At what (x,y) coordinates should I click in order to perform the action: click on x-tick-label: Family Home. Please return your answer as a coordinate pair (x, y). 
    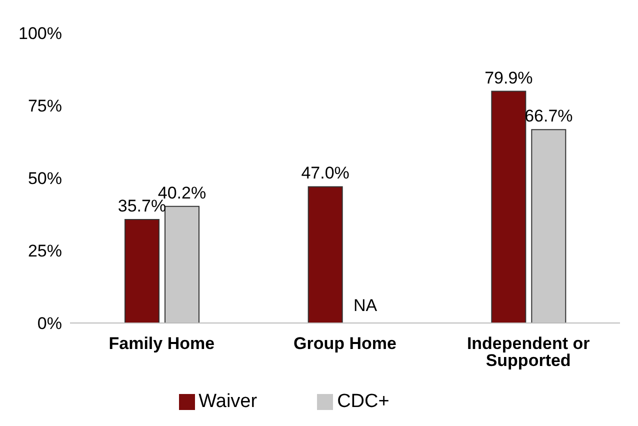
    Looking at the image, I should click on (161, 344).